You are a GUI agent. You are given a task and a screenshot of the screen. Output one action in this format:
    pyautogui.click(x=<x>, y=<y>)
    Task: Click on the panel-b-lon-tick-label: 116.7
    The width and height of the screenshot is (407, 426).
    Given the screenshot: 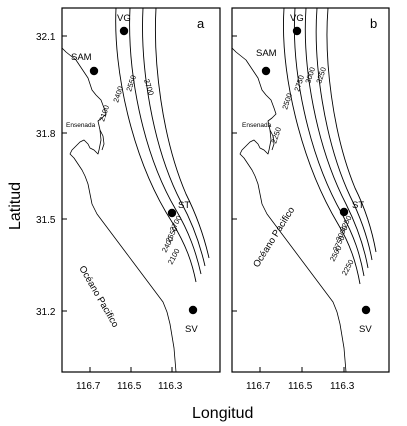 What is the action you would take?
    pyautogui.click(x=258, y=386)
    